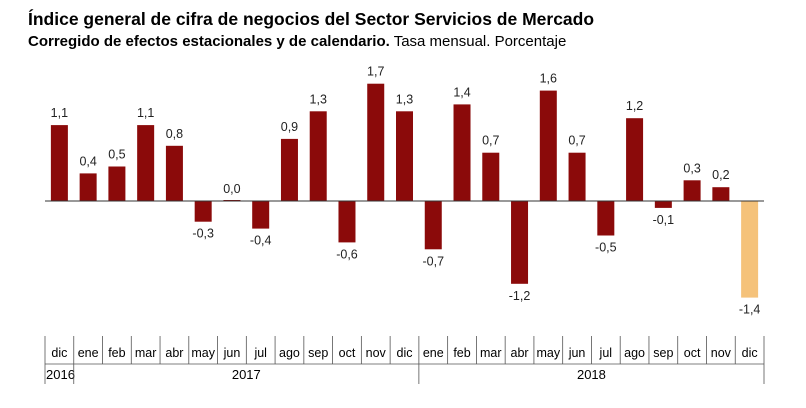 The width and height of the screenshot is (806, 408). What do you see at coordinates (375, 72) in the screenshot?
I see `value-label-12: 1,7` at bounding box center [375, 72].